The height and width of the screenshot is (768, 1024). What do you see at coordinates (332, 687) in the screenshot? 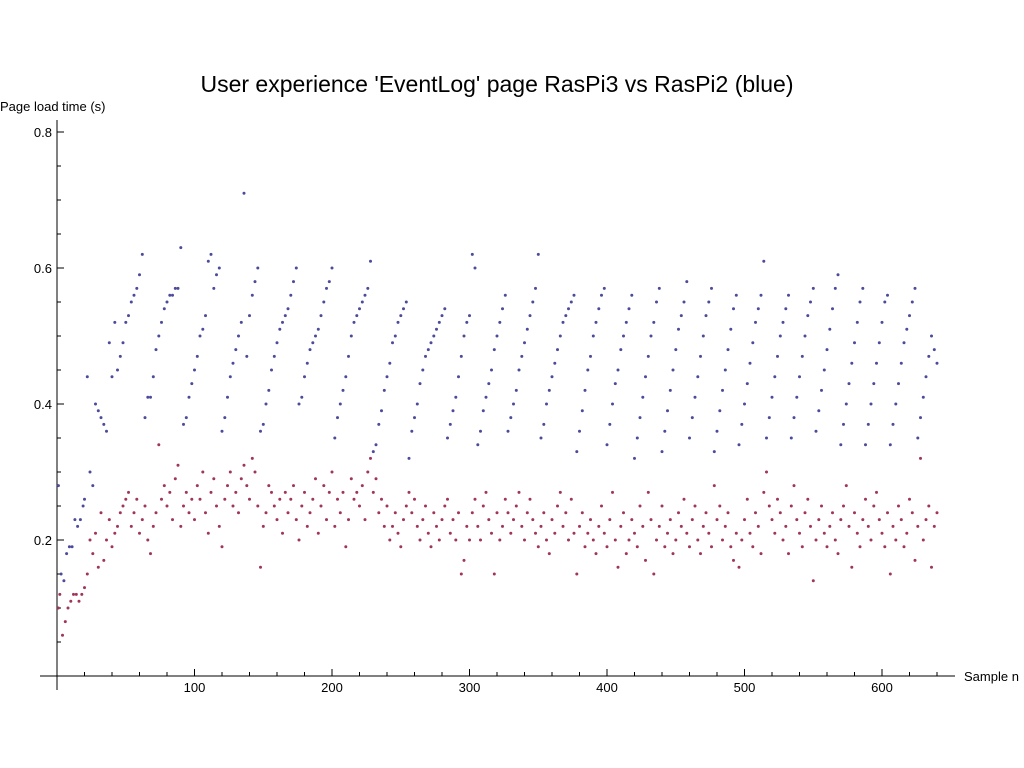
I see `x-tick-label: 200` at bounding box center [332, 687].